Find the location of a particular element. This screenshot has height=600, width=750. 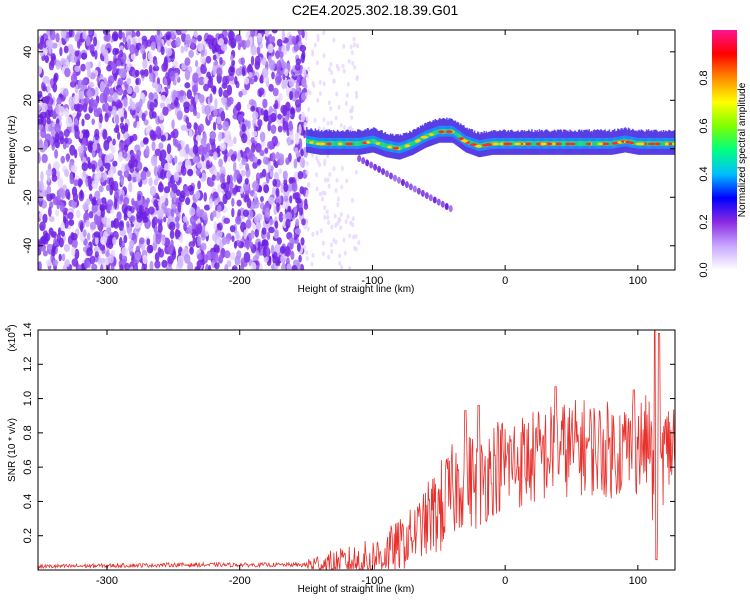

colorbar-ticks: 0.0 0.2 0.4 0.6 0.8 is located at coordinates (704, 173).